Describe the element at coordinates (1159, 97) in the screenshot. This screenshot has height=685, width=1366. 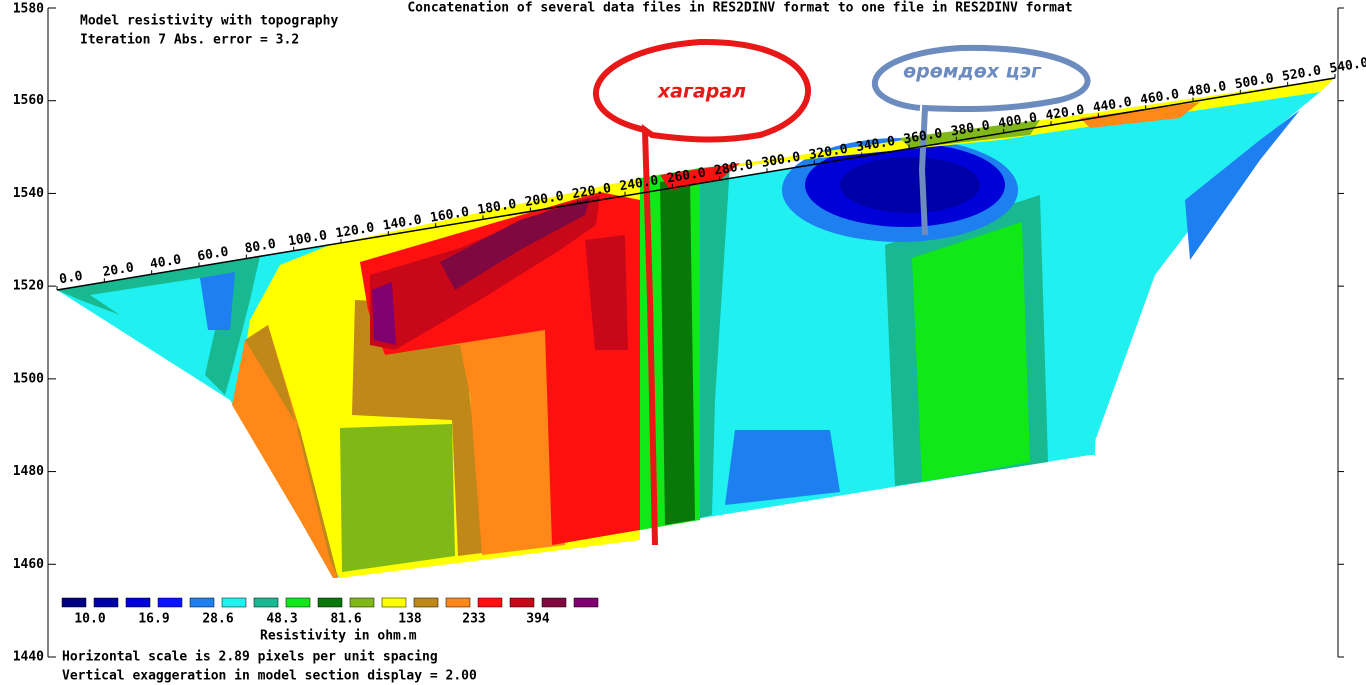
I see `x-tick-label: 460.0` at that location.